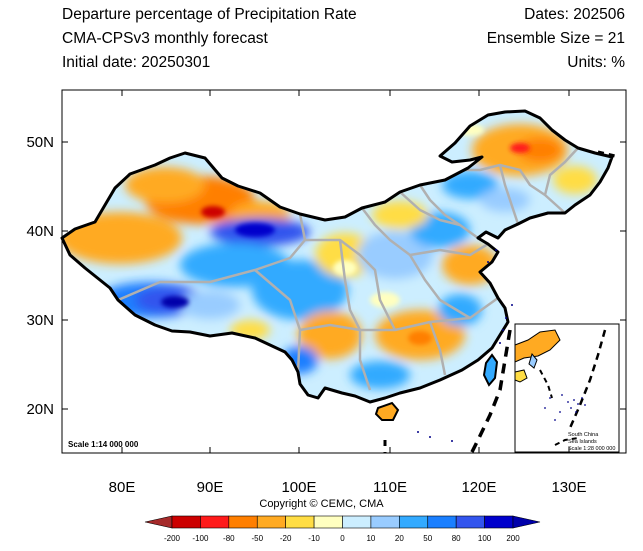 The image size is (643, 551). Describe the element at coordinates (314, 538) in the screenshot. I see `colorbar-tick-label: -10` at that location.